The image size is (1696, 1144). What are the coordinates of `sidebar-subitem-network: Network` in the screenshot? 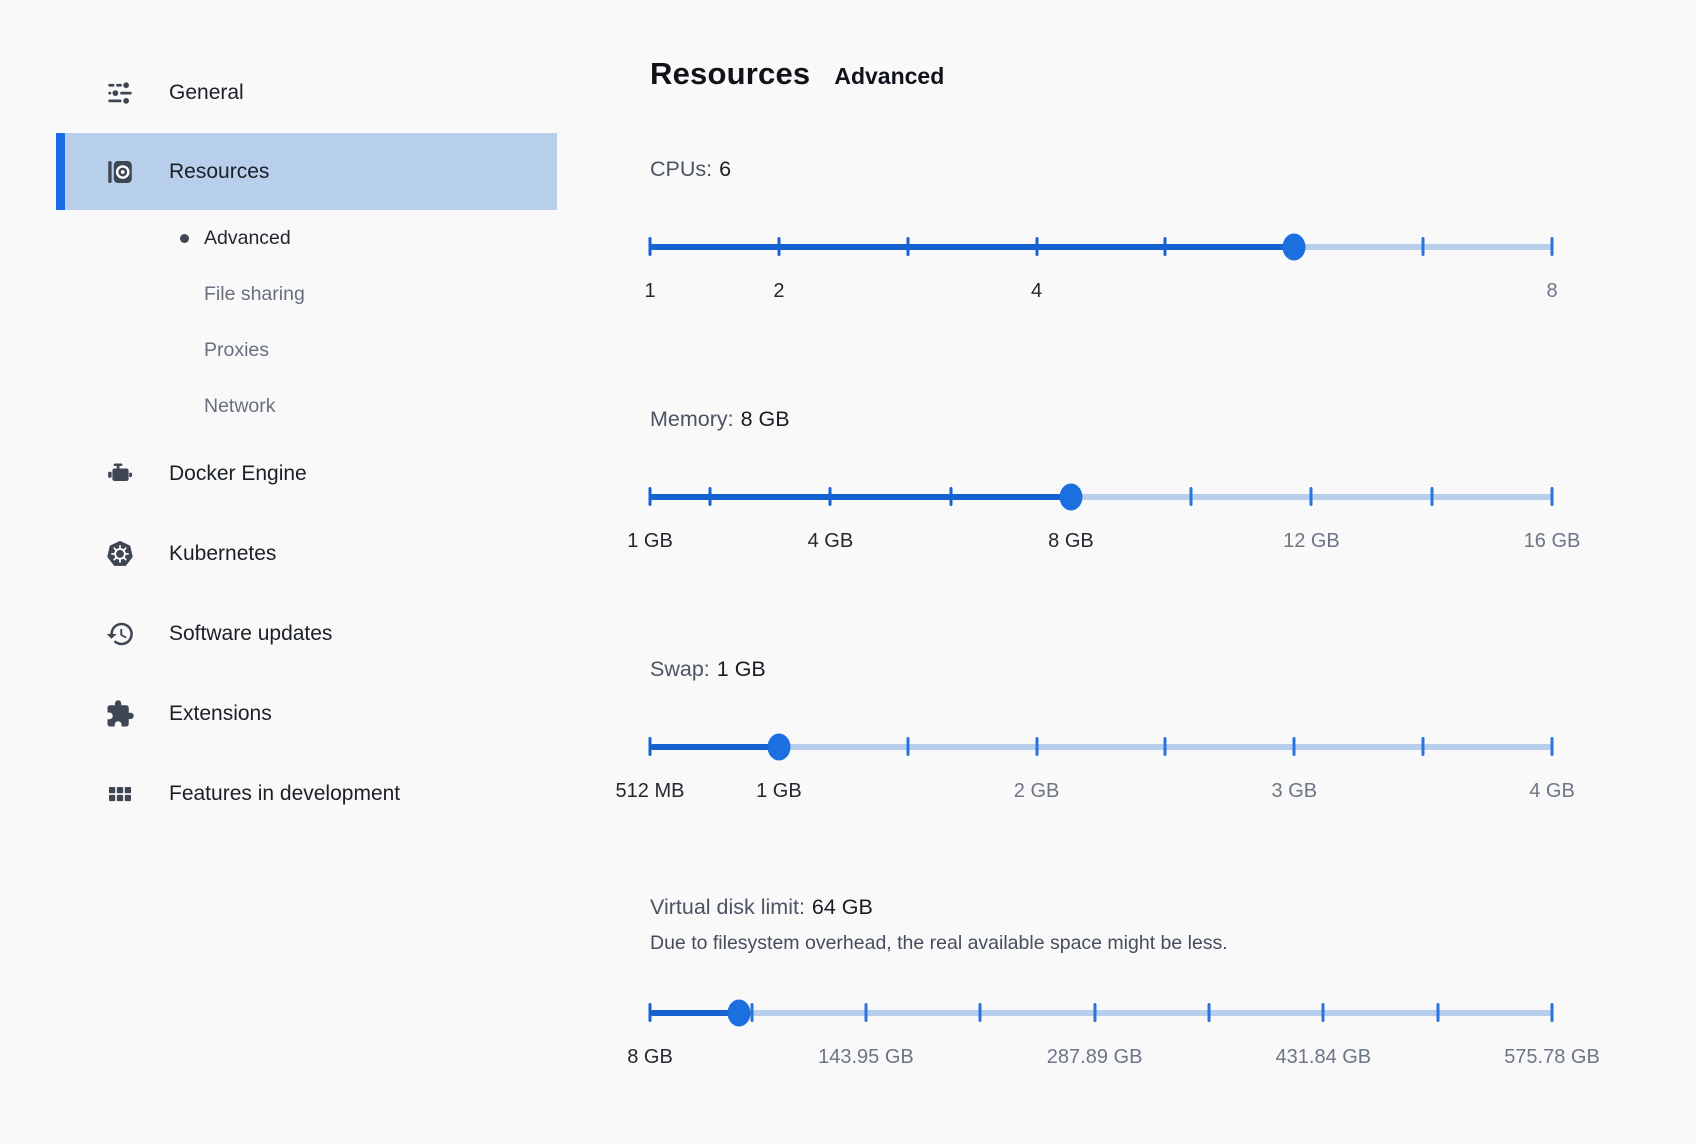 It's located at (306, 406).